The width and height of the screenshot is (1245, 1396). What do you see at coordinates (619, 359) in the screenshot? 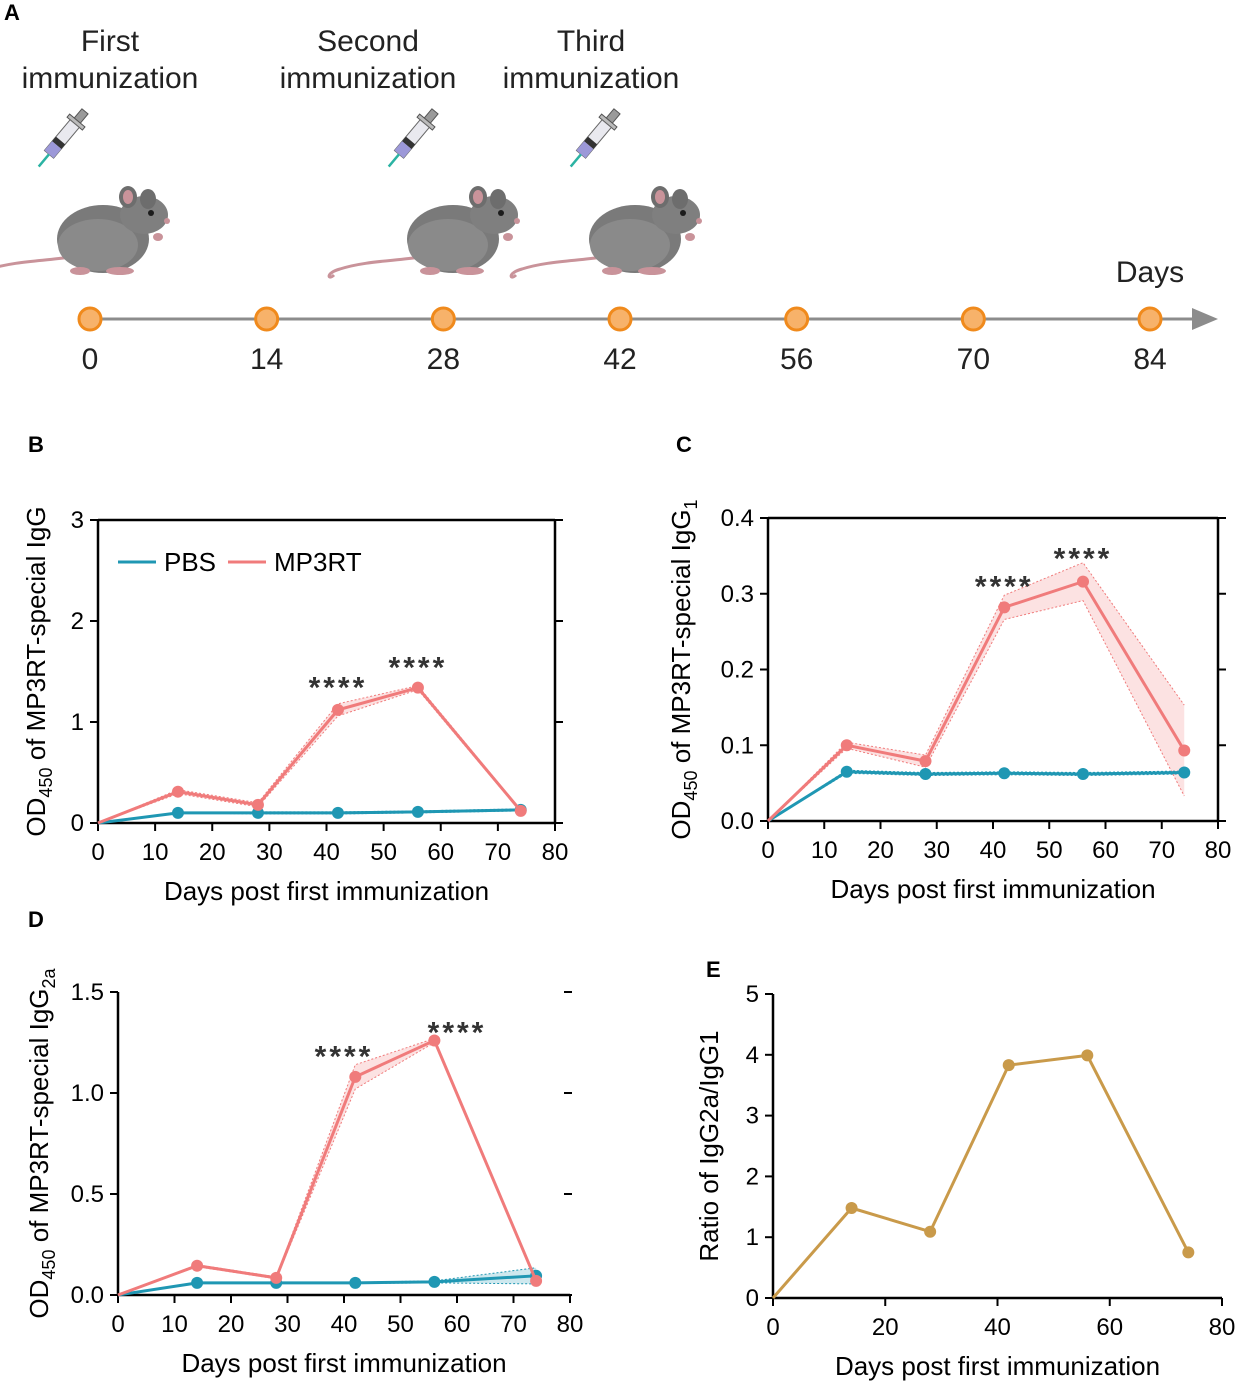
I see `timeline-tick-label: 42` at bounding box center [619, 359].